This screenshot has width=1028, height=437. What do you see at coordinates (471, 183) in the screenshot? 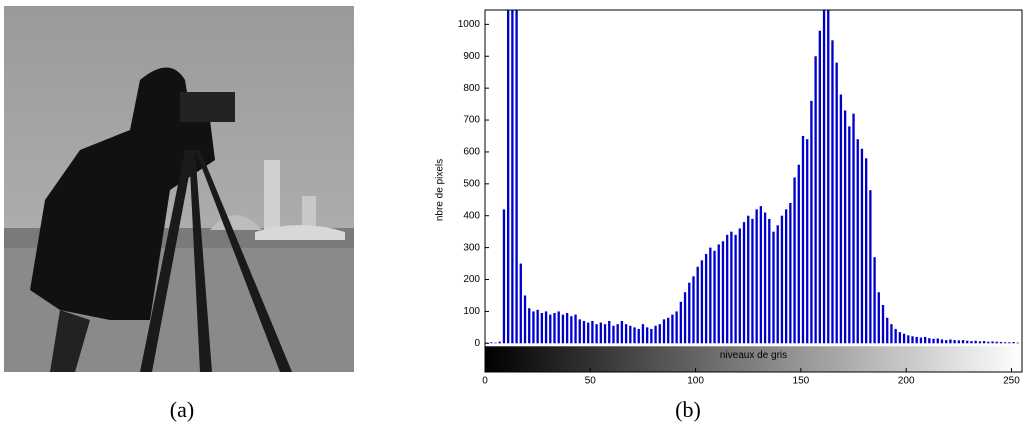
I see `y-tick-label: 500` at bounding box center [471, 183].